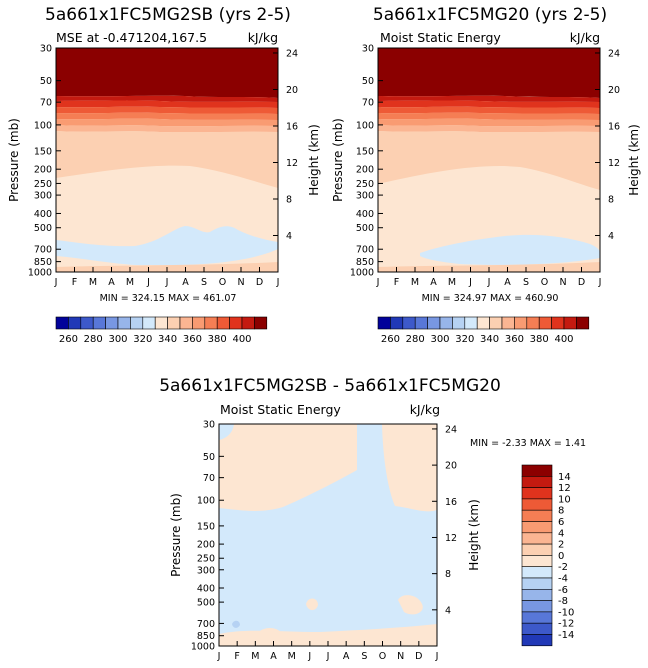  I want to click on pressure-tick-label: 300, so click(206, 570).